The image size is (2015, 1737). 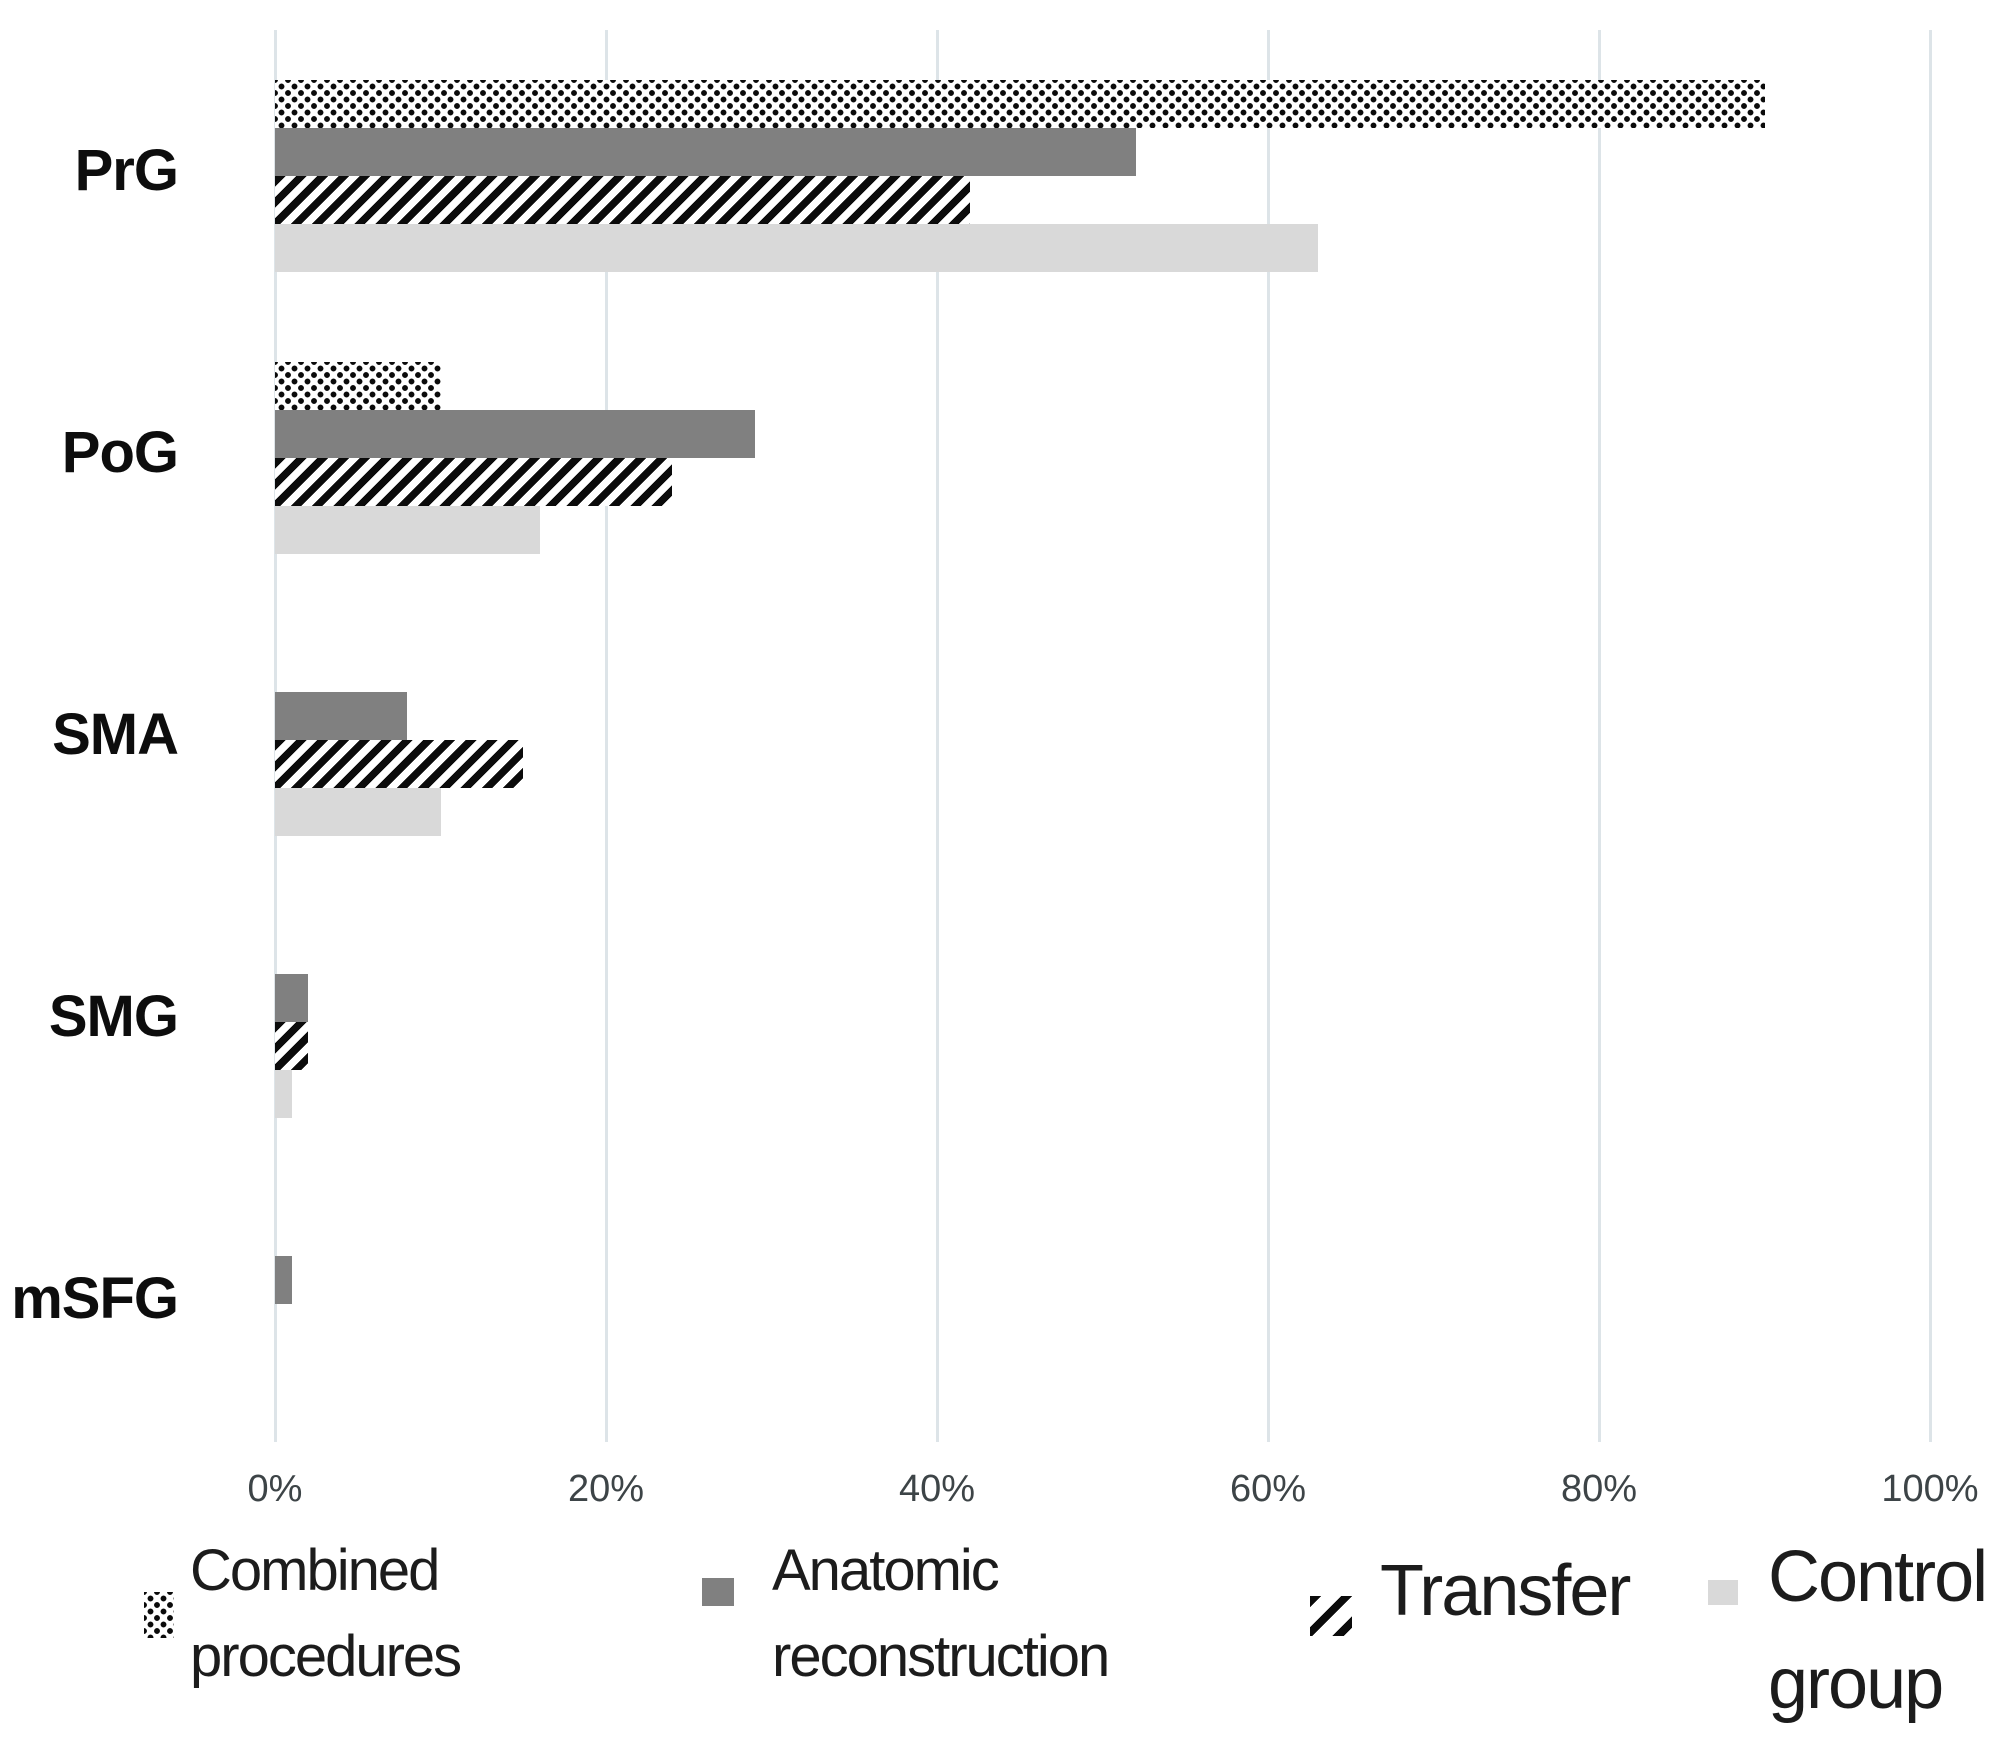 What do you see at coordinates (1723, 1592) in the screenshot?
I see `legend-marker-light-square` at bounding box center [1723, 1592].